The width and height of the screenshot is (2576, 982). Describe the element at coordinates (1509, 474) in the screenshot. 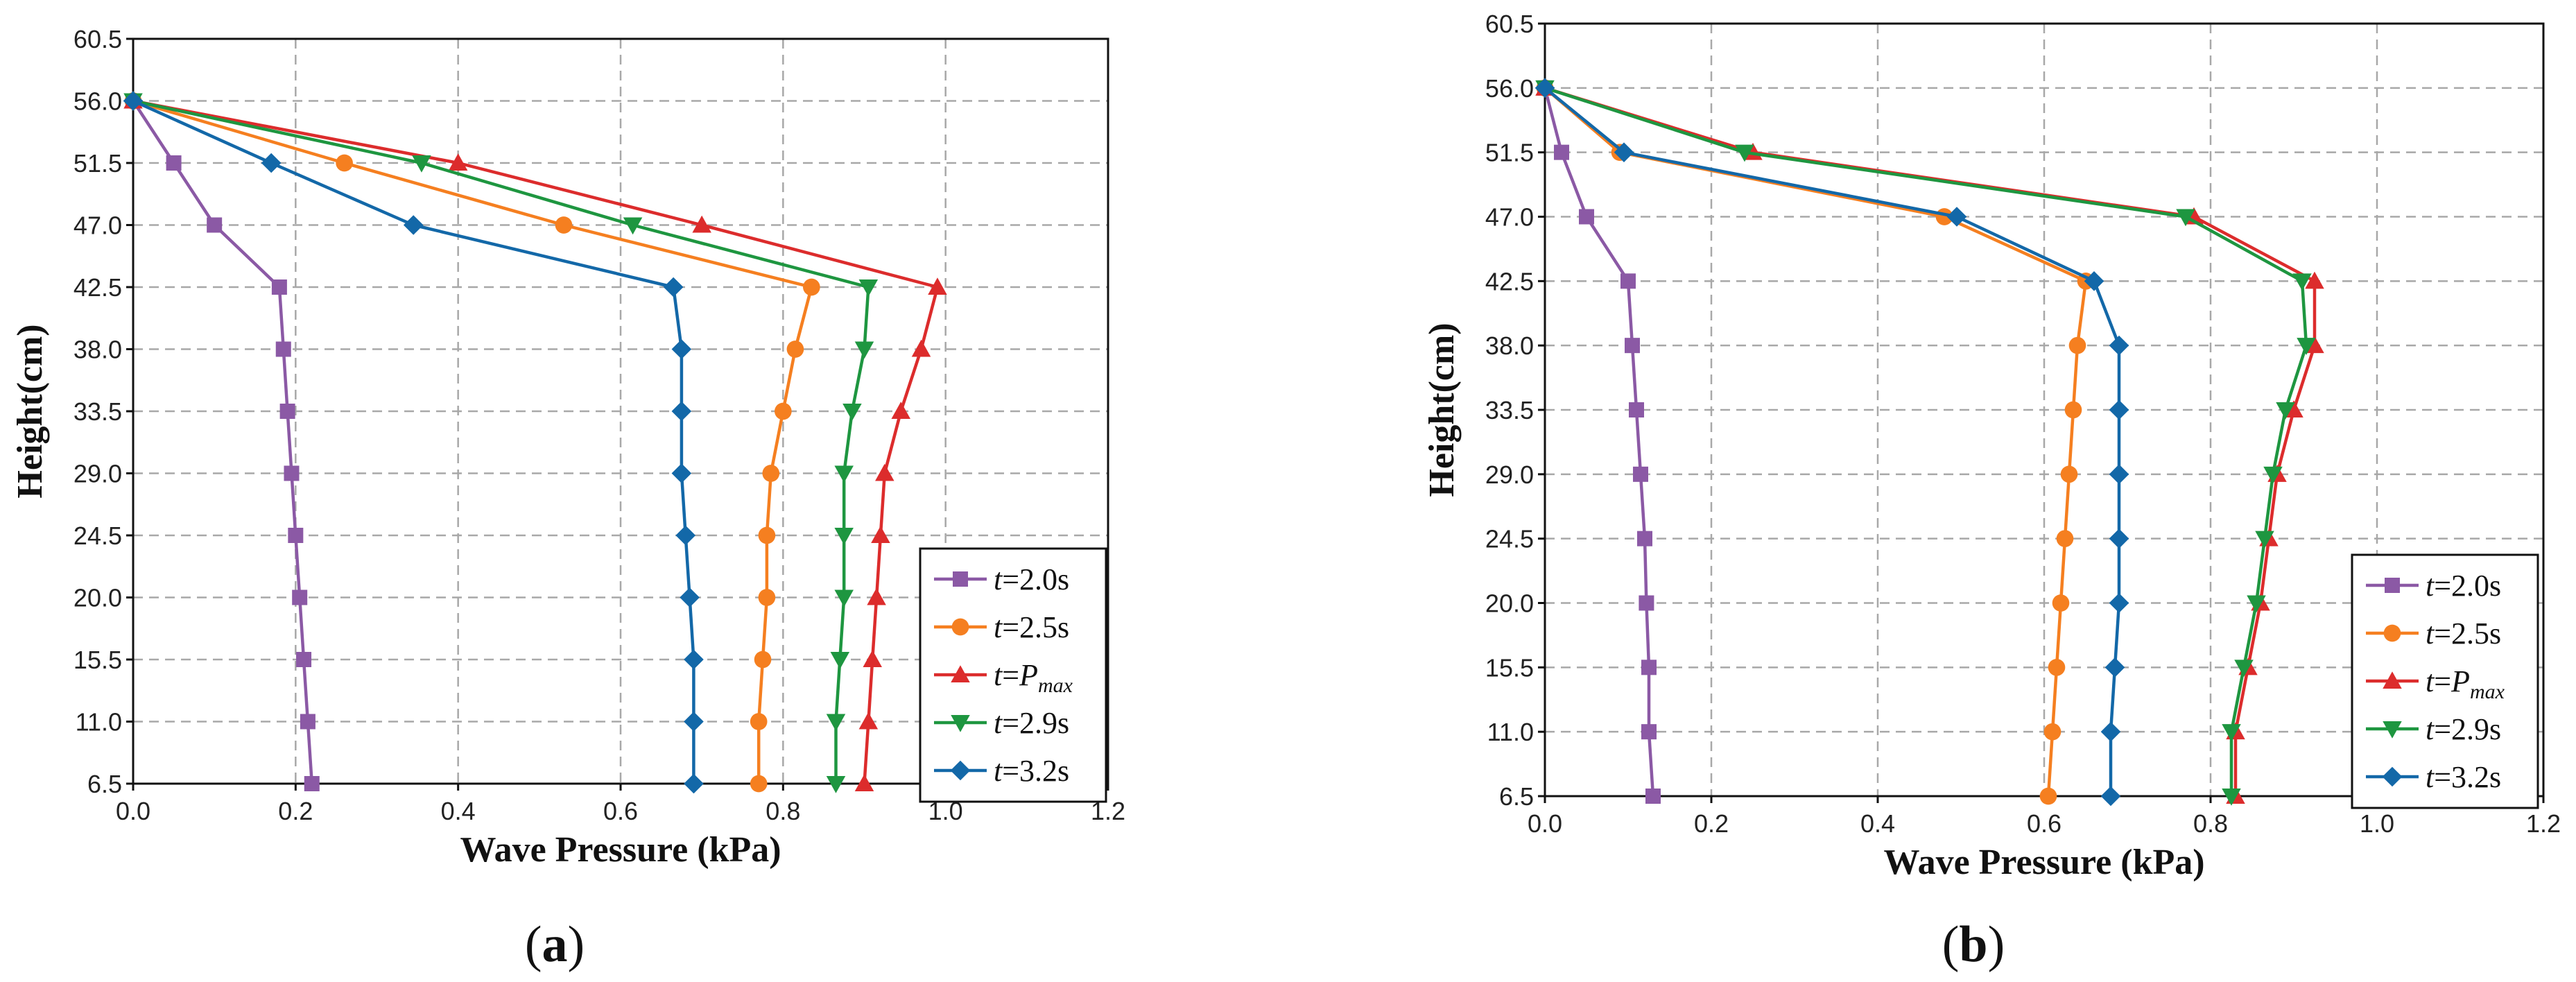

I see `y-tick-label: 29.0` at that location.